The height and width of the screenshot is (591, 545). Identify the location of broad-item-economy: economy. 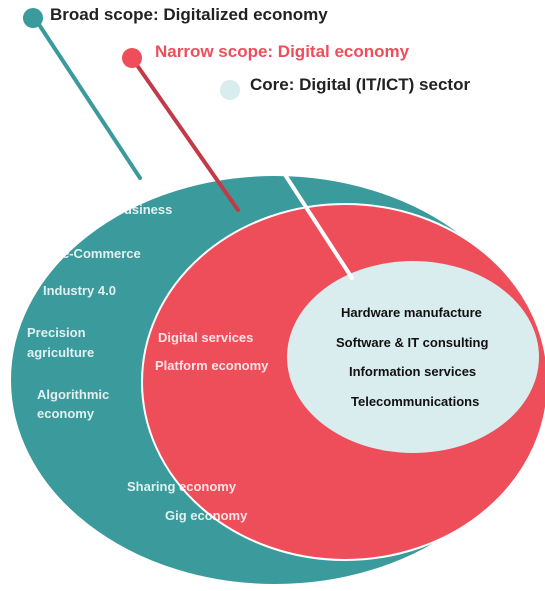
(66, 413).